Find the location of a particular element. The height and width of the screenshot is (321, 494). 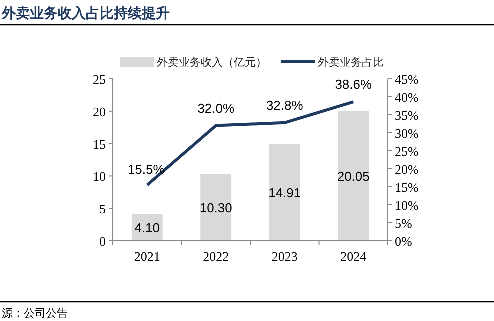

y2-tick-label: 10% is located at coordinates (407, 205).